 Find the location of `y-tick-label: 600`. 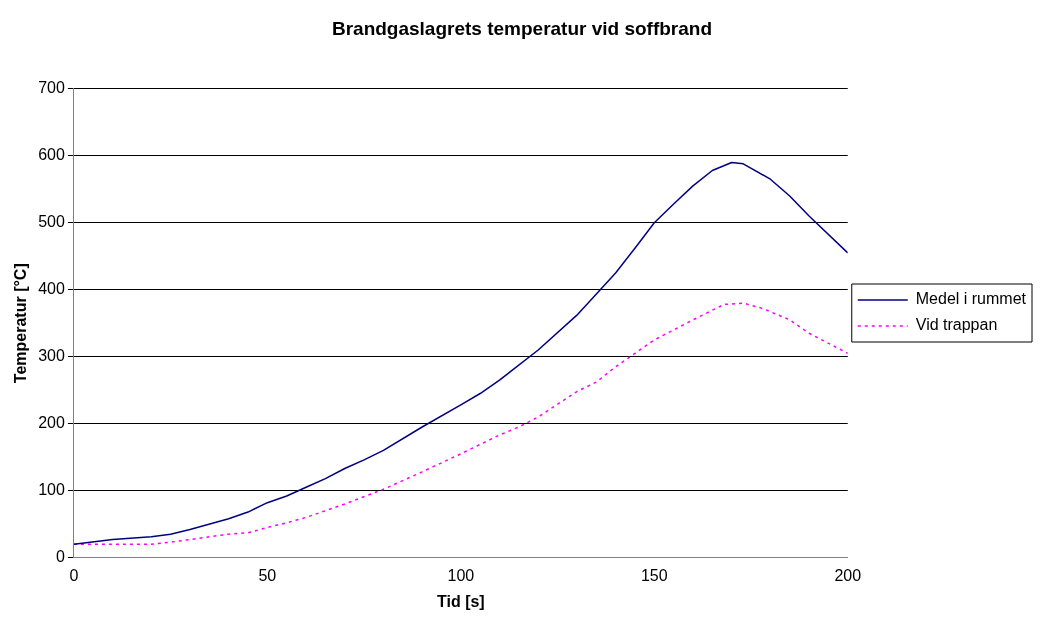

y-tick-label: 600 is located at coordinates (51, 155).